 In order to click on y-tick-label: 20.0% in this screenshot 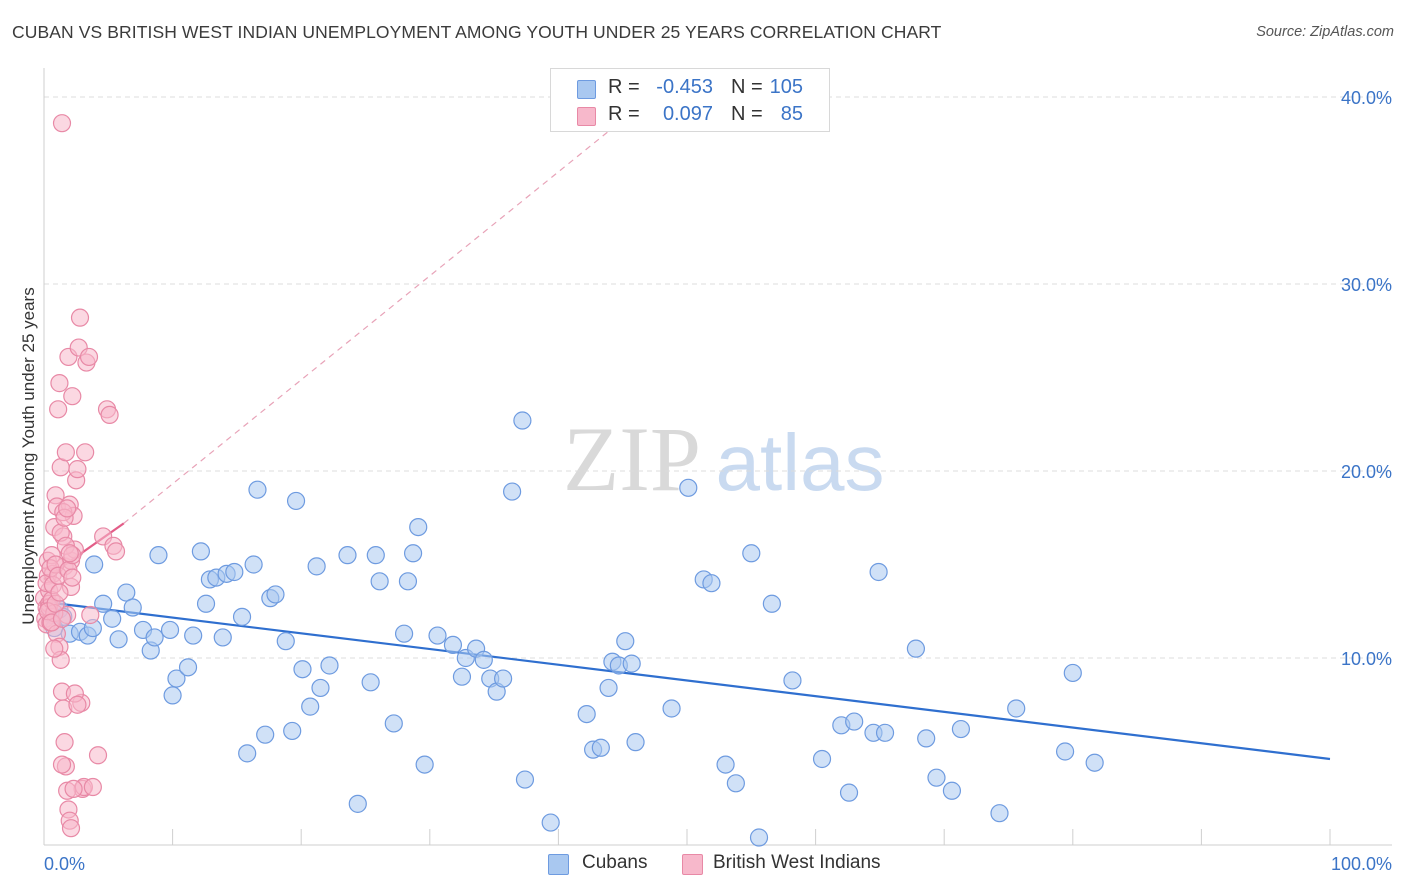, I will do `click(1366, 472)`.